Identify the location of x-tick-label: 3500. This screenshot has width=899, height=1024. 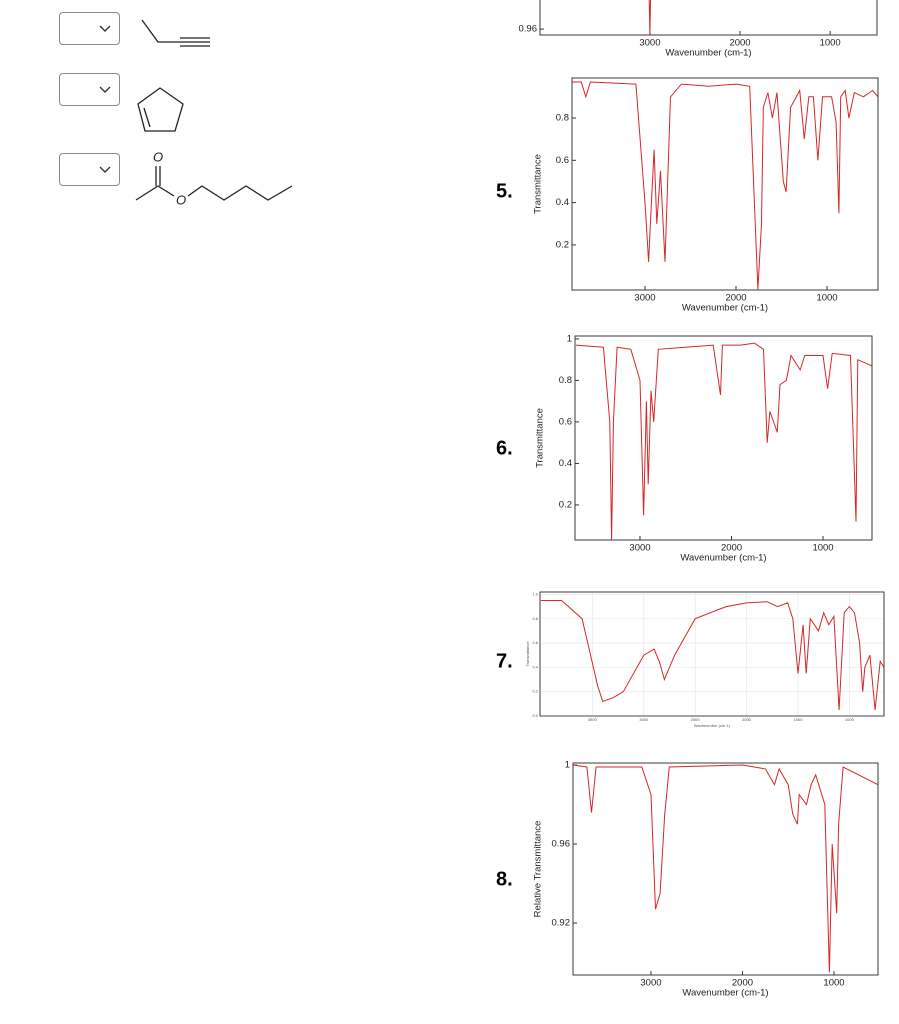
(593, 719).